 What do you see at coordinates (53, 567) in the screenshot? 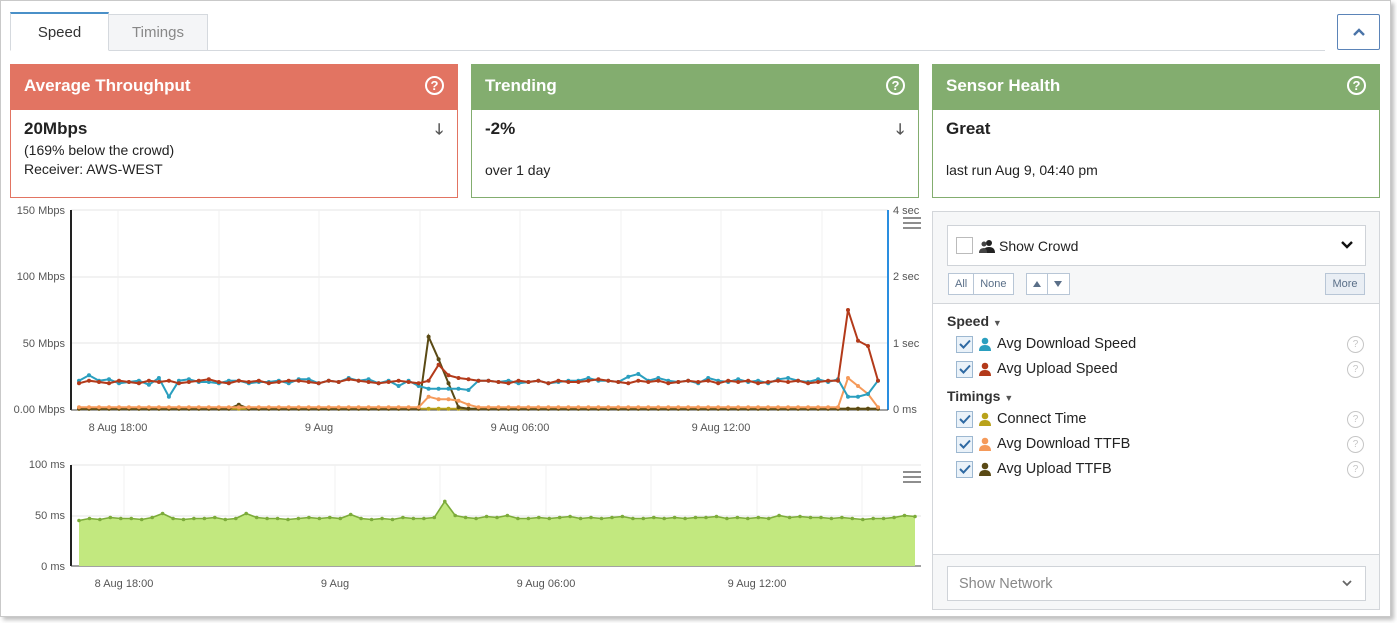
I see `y-tick-label: 0 ms` at bounding box center [53, 567].